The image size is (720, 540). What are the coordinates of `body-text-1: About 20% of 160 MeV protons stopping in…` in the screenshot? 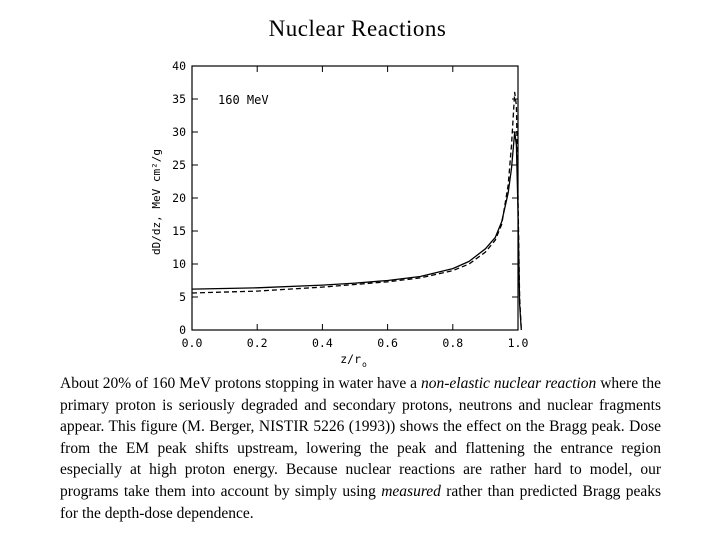 It's located at (241, 383).